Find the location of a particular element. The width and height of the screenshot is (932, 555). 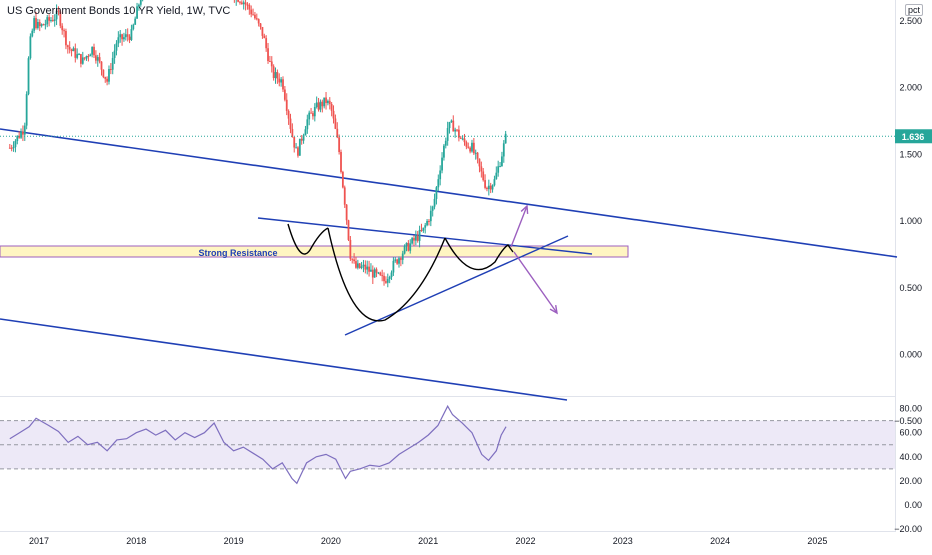

rising-trendline is located at coordinates (456, 285).